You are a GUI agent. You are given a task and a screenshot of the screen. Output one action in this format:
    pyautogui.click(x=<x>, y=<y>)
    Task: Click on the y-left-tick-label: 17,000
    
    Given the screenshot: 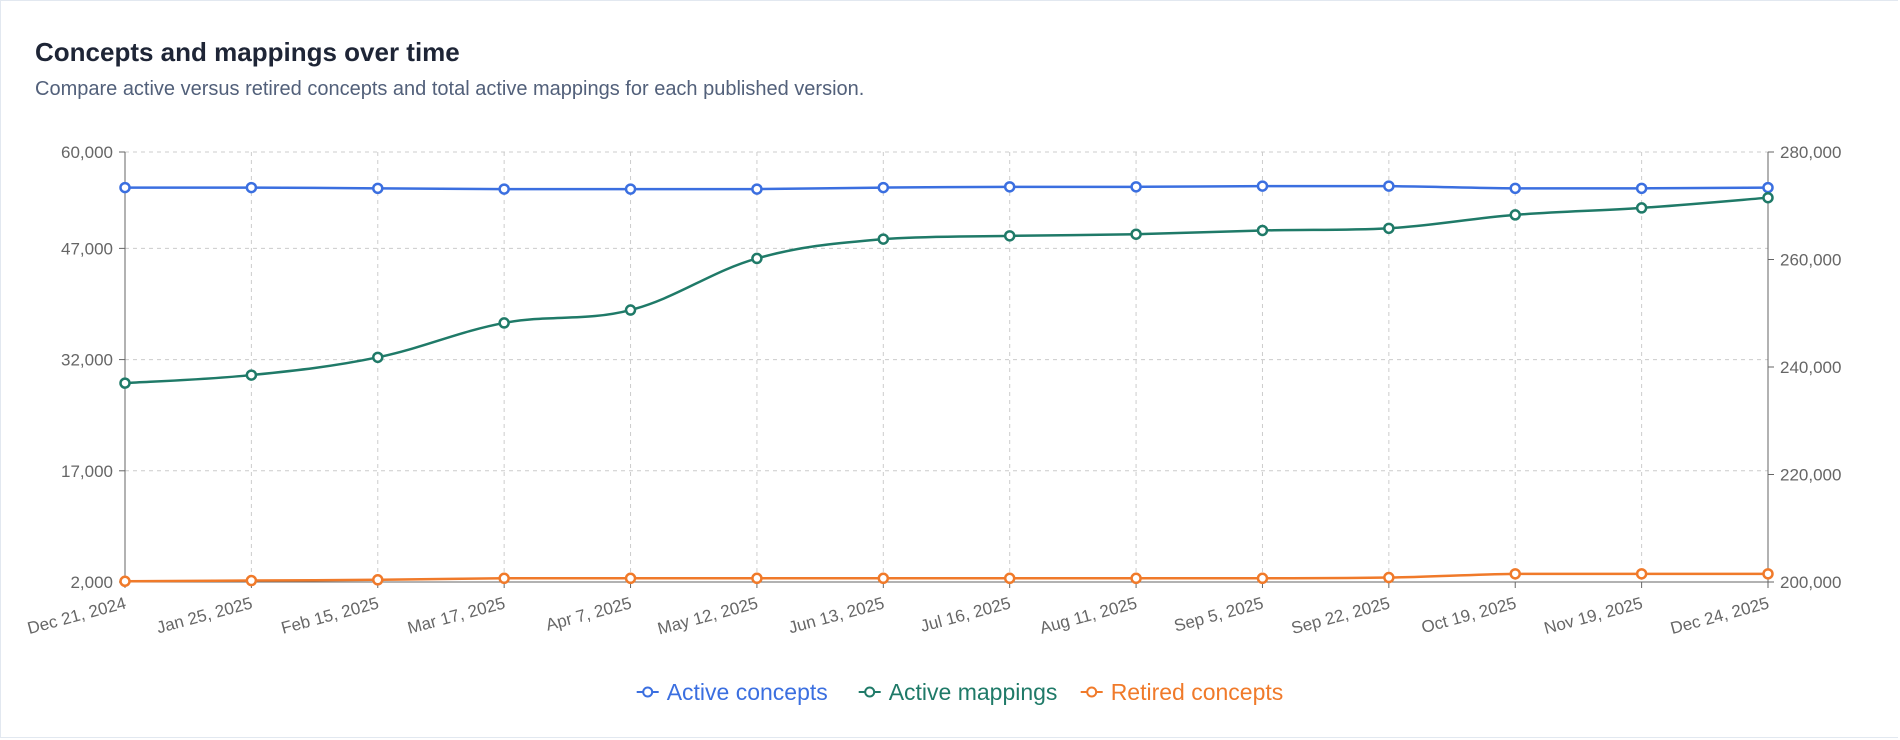 What is the action you would take?
    pyautogui.click(x=87, y=471)
    